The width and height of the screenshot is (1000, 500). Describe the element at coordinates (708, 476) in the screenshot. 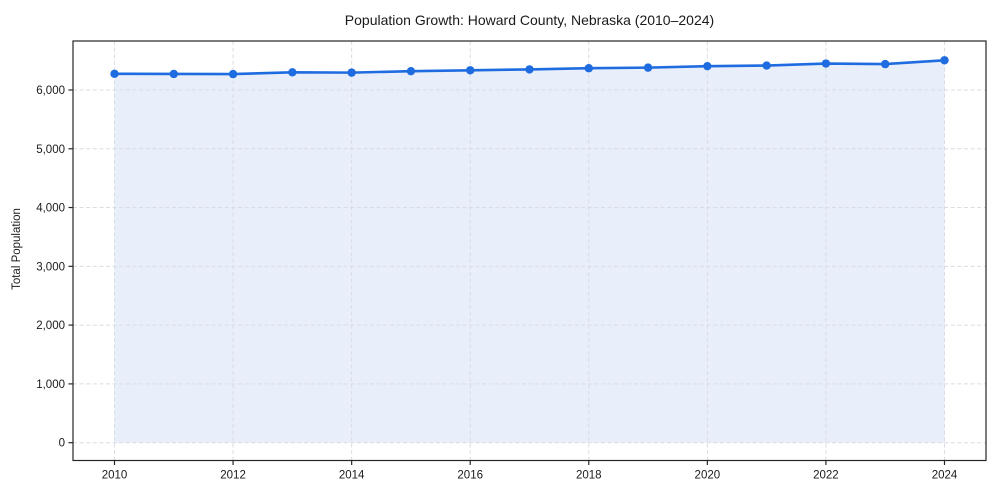

I see `x-tick-label: 2020` at that location.